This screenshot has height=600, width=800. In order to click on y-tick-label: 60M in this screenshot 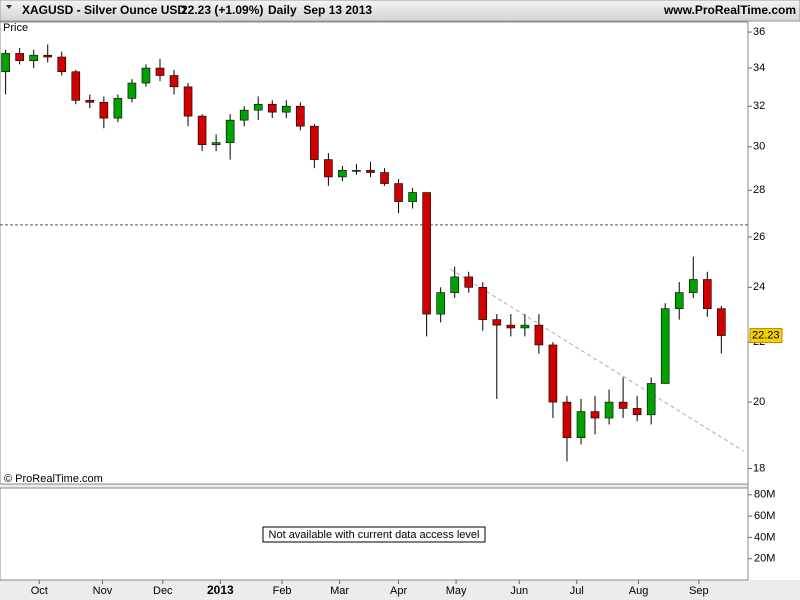, I will do `click(764, 516)`.